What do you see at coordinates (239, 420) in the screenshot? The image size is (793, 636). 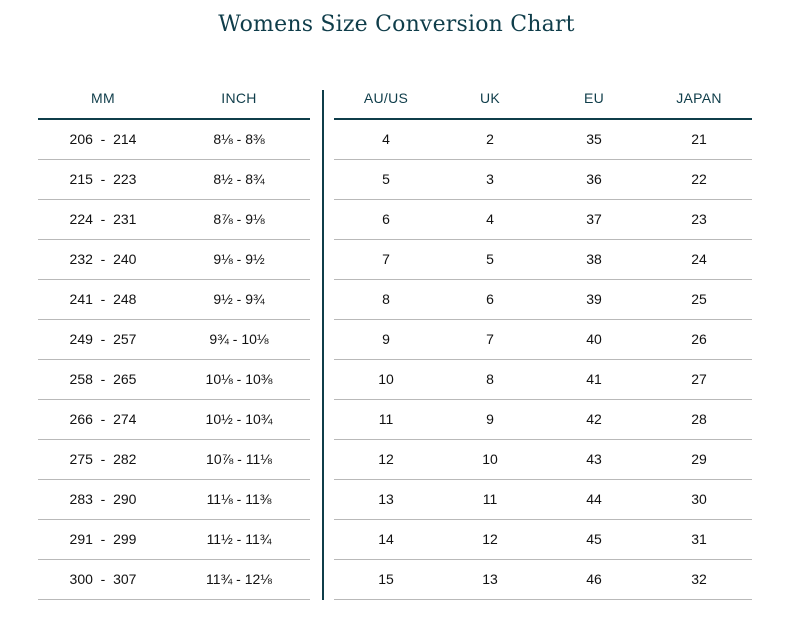 I see `inch-cell: 10½ - 10¾` at bounding box center [239, 420].